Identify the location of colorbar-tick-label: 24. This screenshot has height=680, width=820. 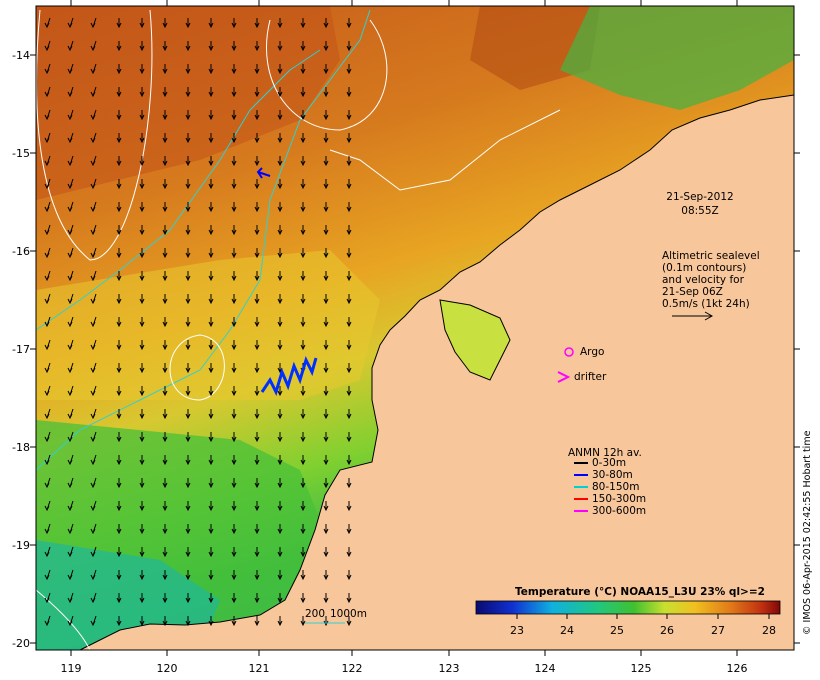
(567, 630).